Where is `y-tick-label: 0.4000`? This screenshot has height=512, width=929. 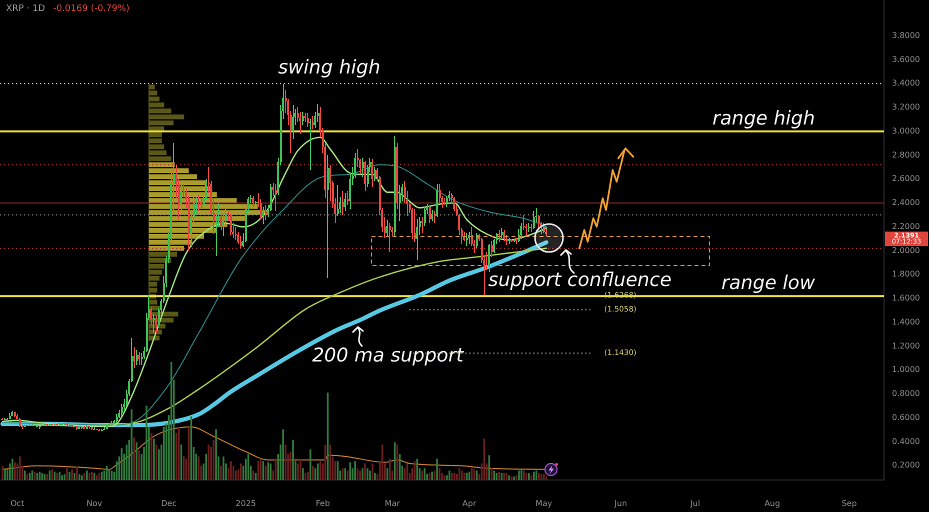
y-tick-label: 0.4000 is located at coordinates (906, 441).